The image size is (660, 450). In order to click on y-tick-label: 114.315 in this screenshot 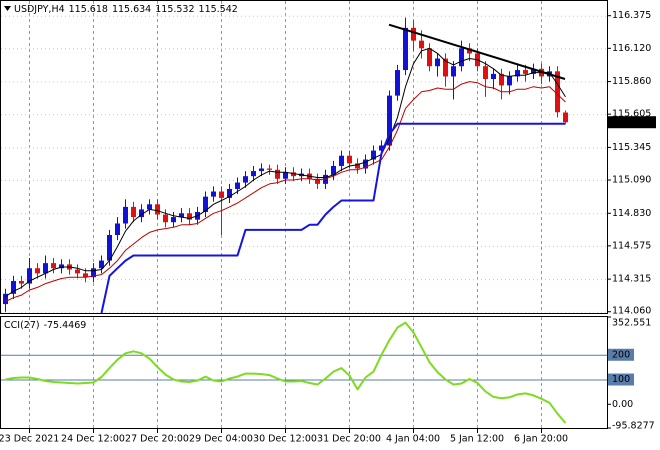, I will do `click(631, 279)`.